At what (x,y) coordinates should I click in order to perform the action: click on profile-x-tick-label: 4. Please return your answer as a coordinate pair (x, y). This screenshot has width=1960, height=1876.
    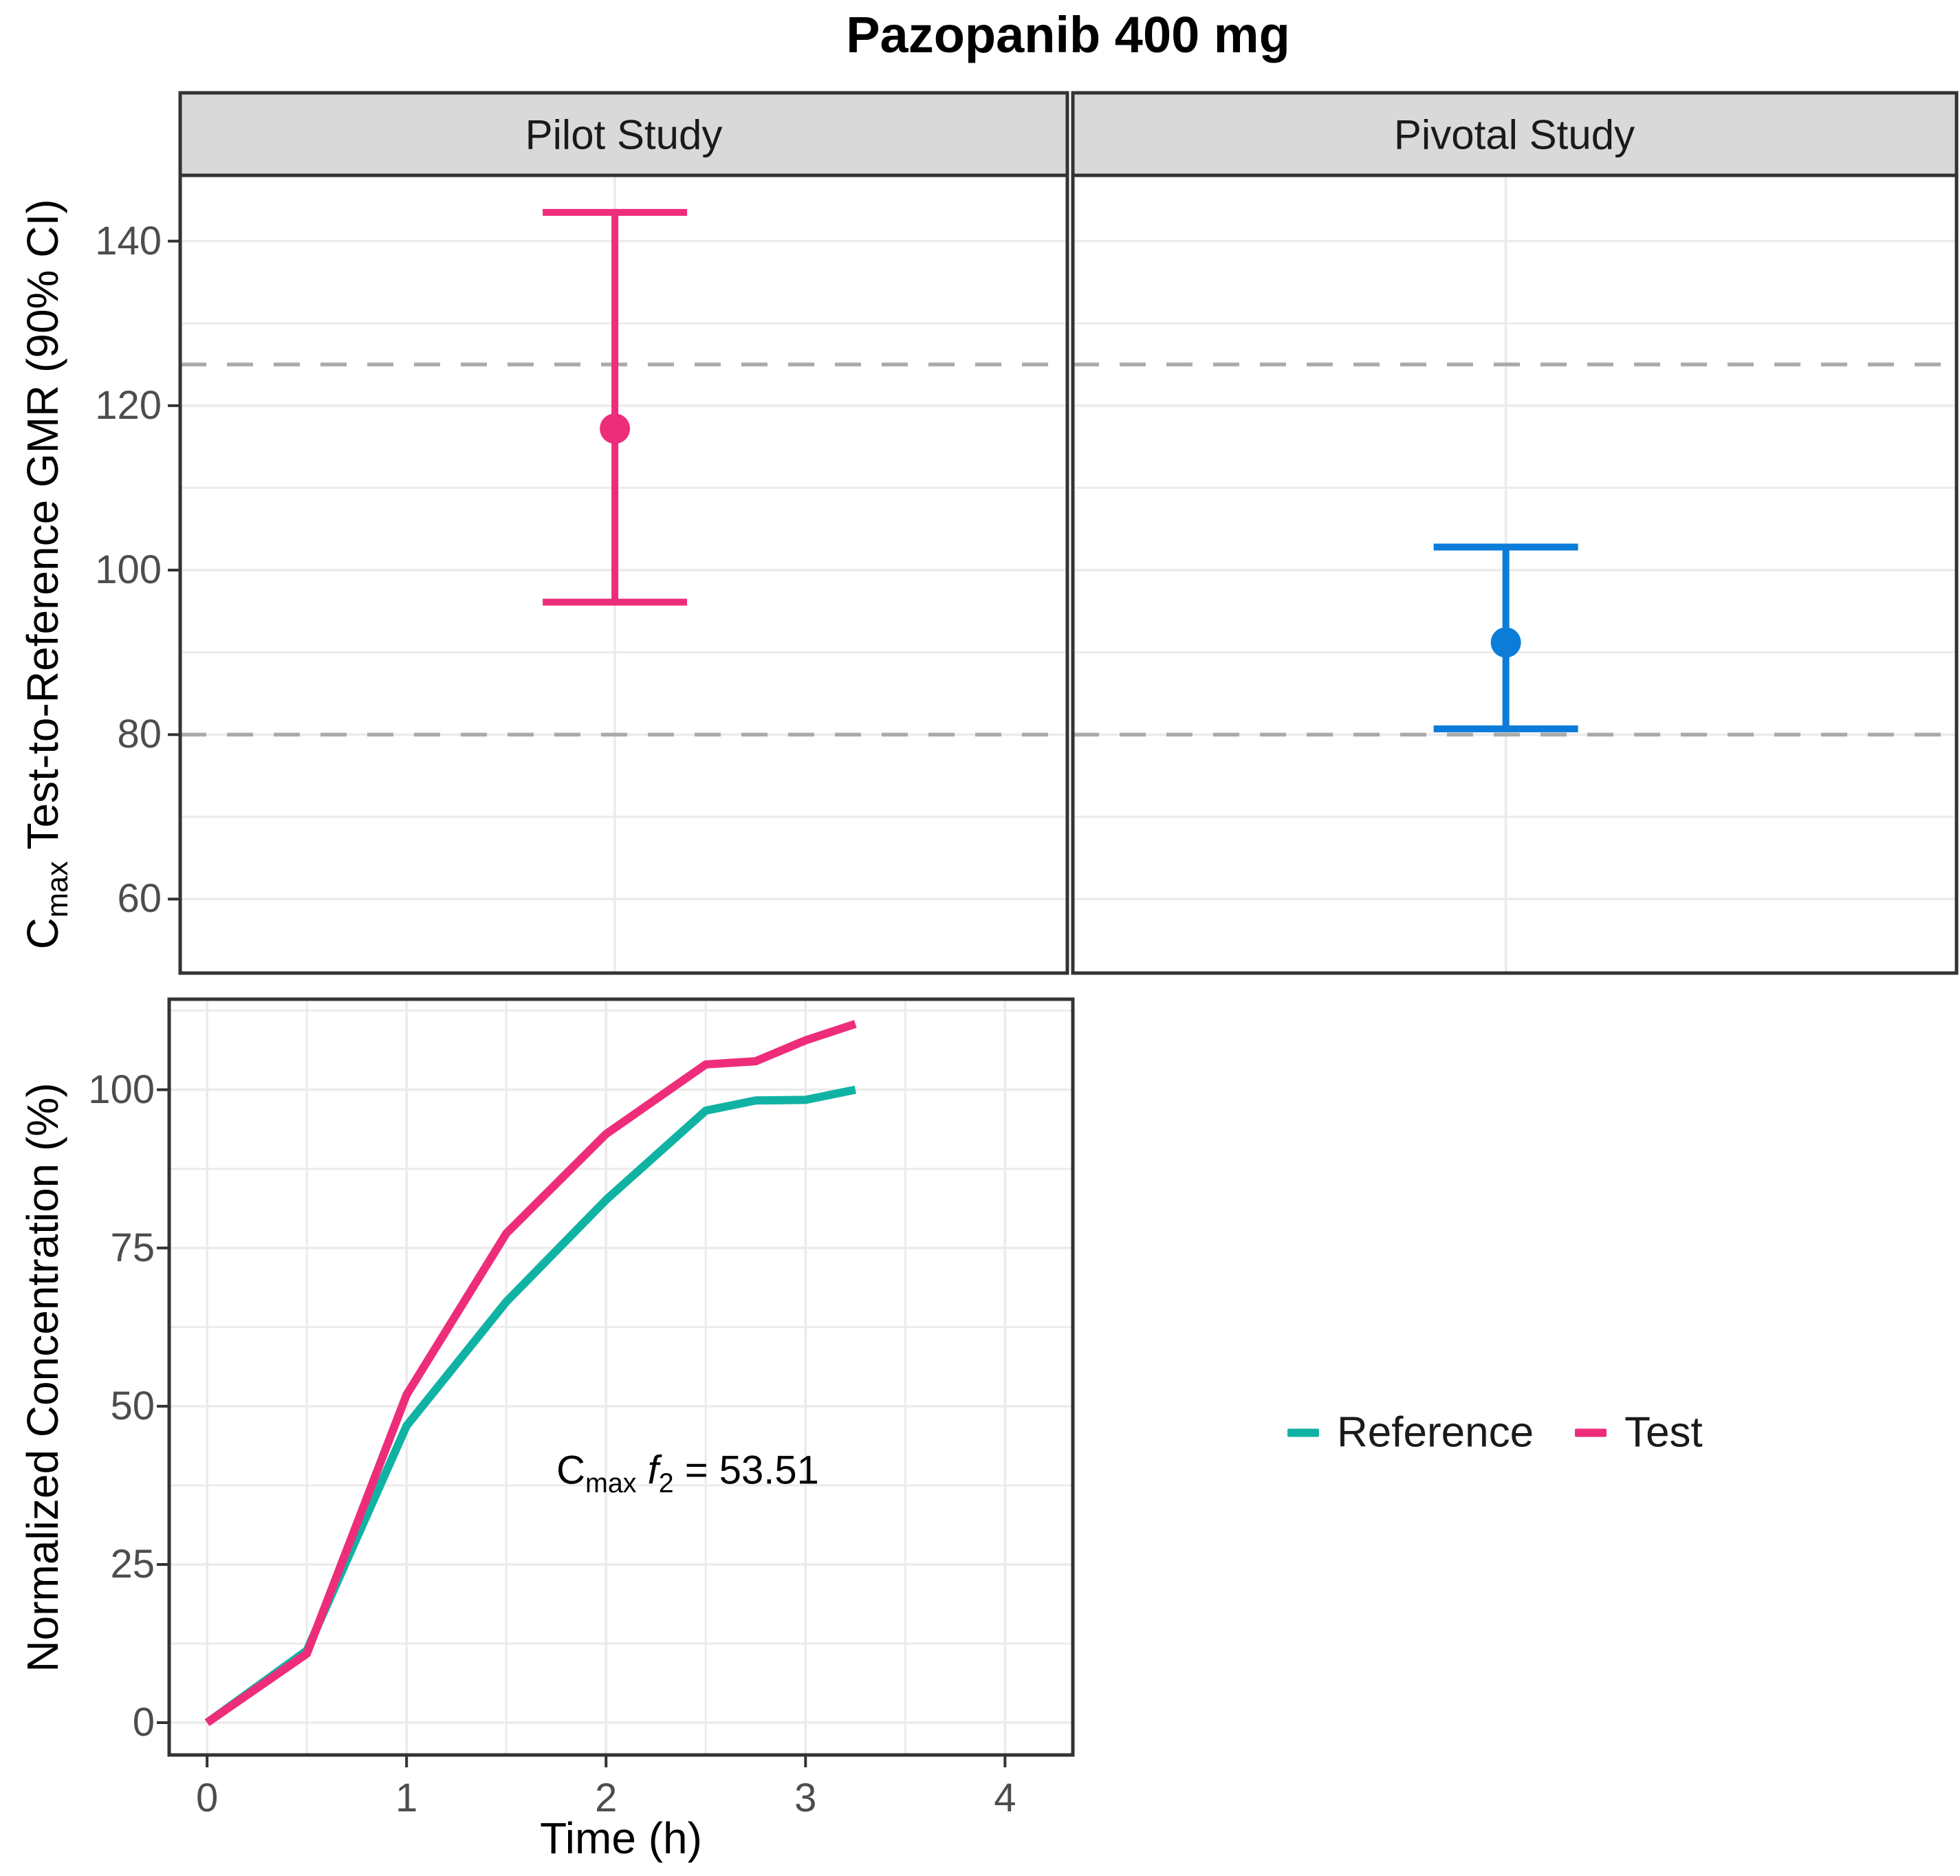
    Looking at the image, I should click on (1005, 1798).